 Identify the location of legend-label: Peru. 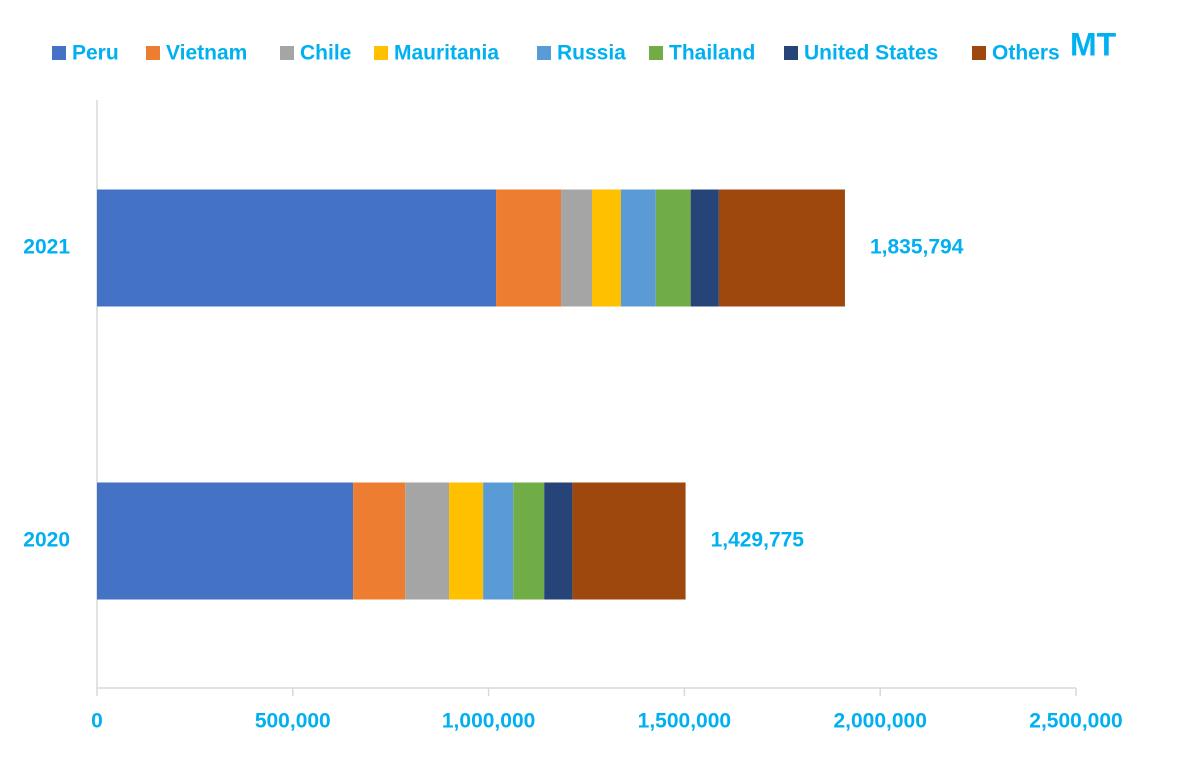
(95, 53).